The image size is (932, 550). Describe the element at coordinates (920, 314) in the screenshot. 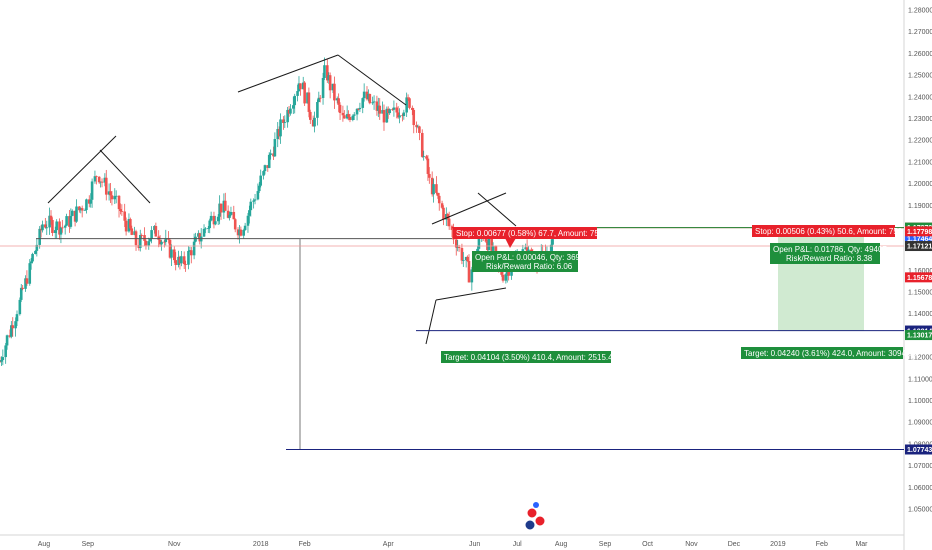

I see `price-tick-label: 1.14000` at that location.